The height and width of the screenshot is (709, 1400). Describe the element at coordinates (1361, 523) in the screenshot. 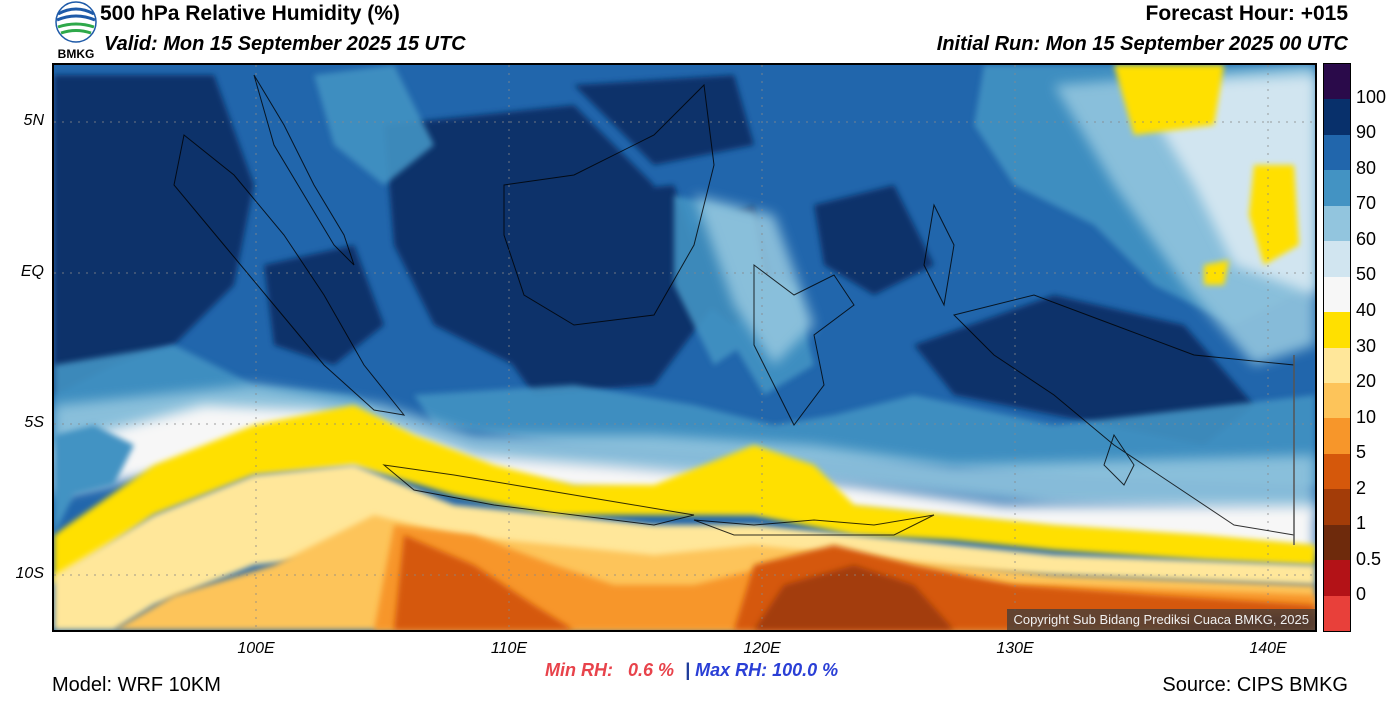

I see `colorbar-label: 1` at that location.